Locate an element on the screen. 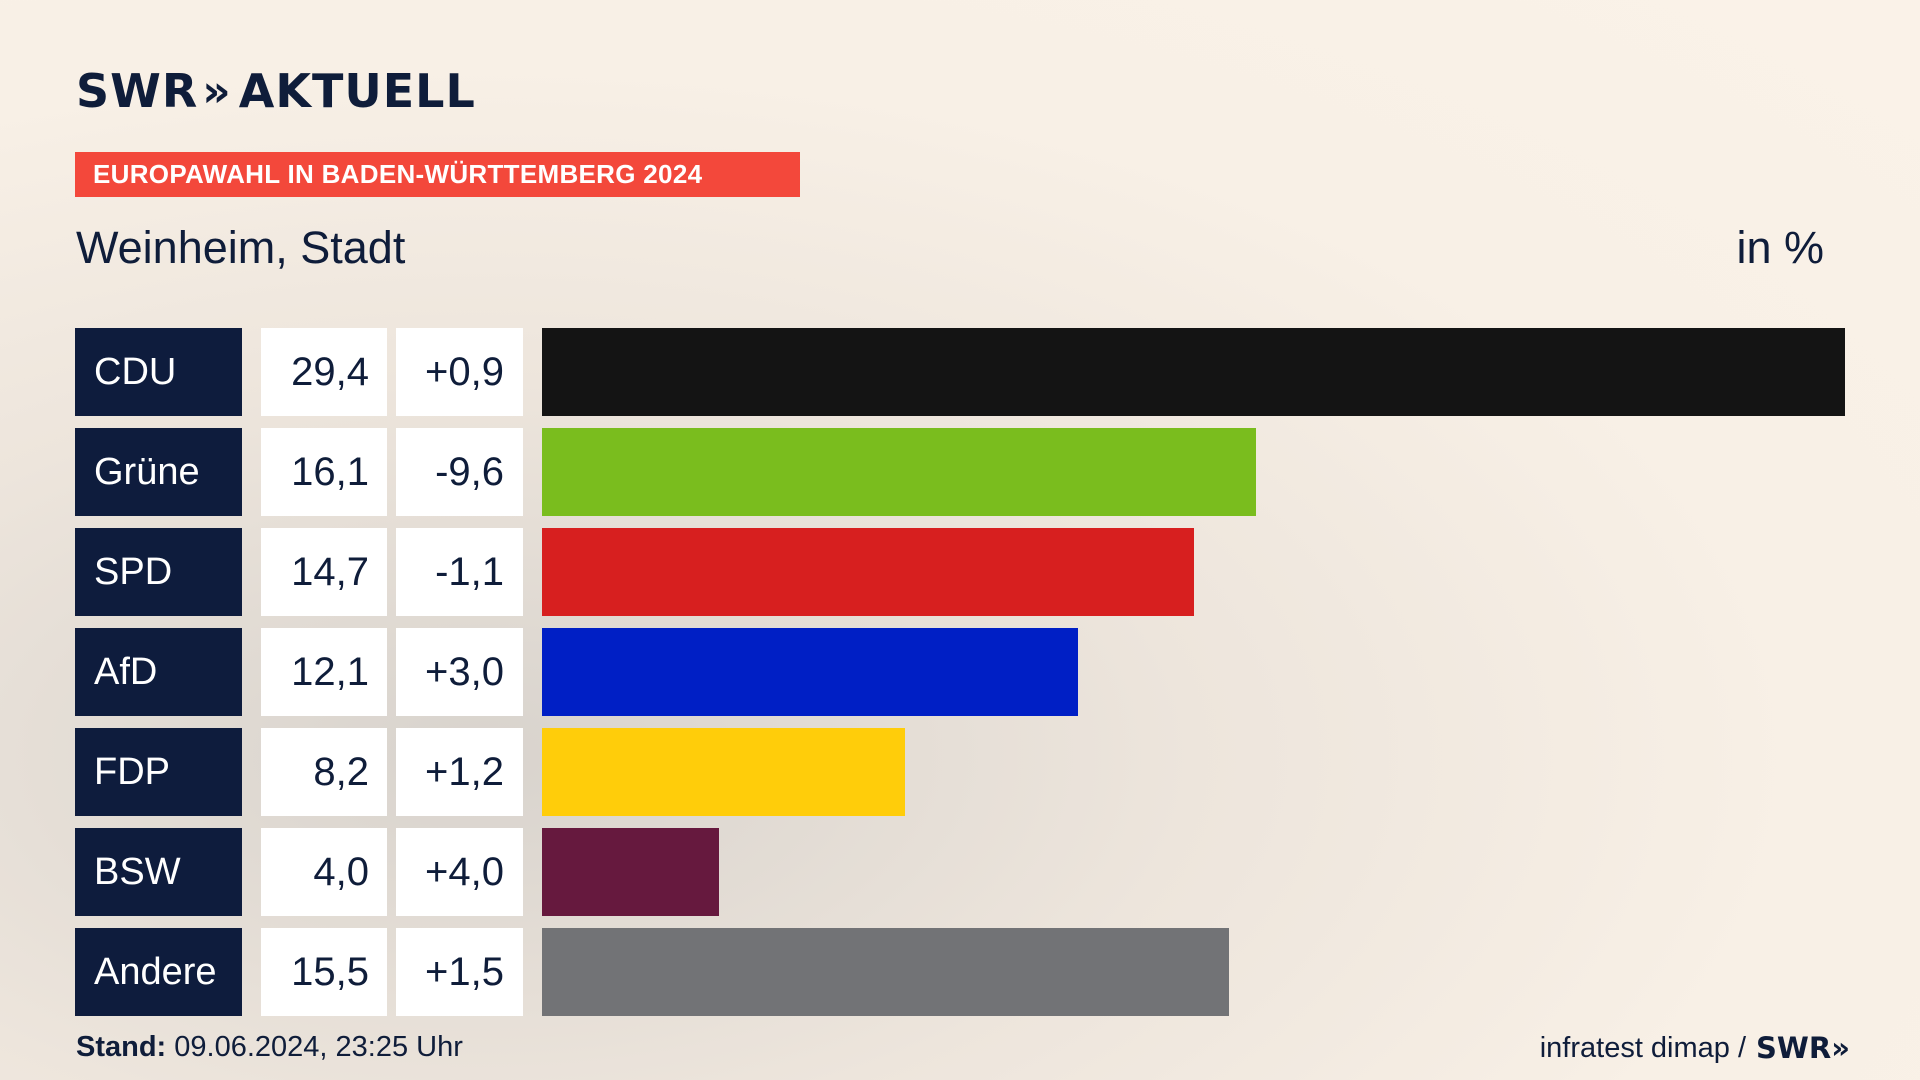 The width and height of the screenshot is (1920, 1080). party-label: SPD is located at coordinates (158, 572).